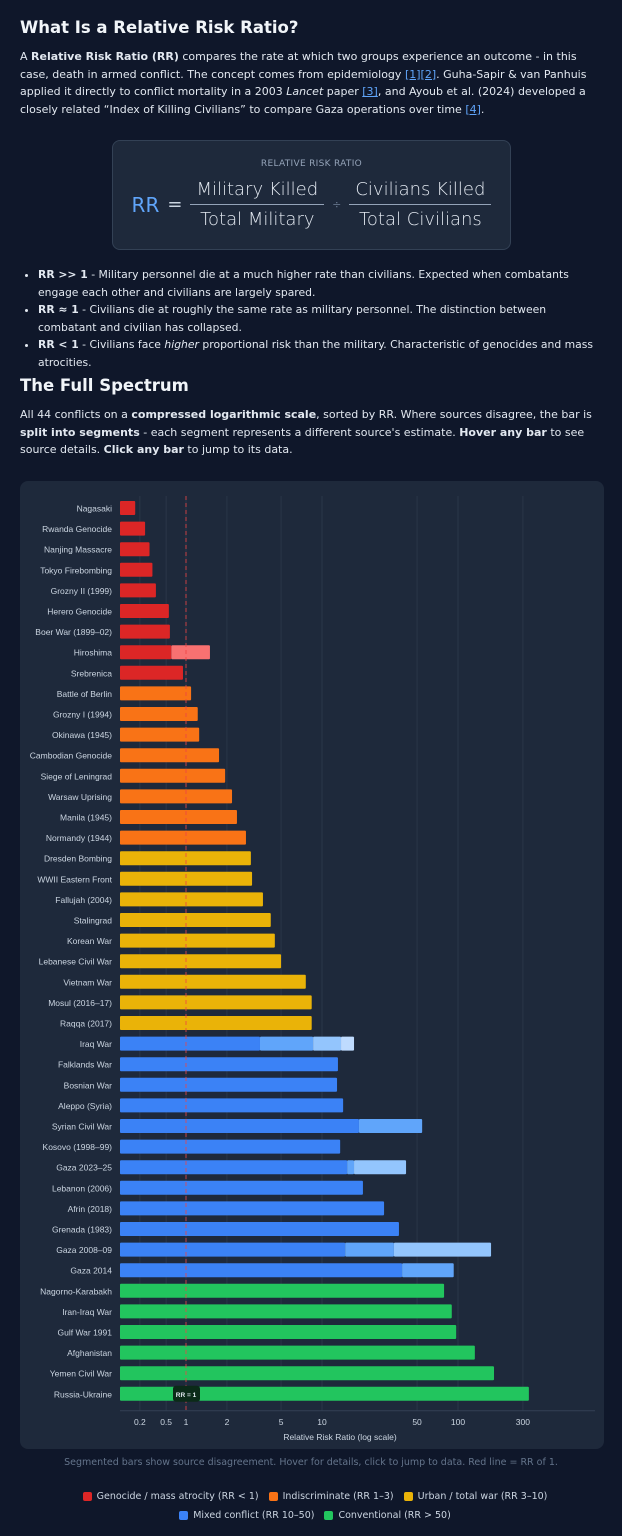 The height and width of the screenshot is (1536, 622). What do you see at coordinates (86, 818) in the screenshot?
I see `bar-label: Manila (1945)` at bounding box center [86, 818].